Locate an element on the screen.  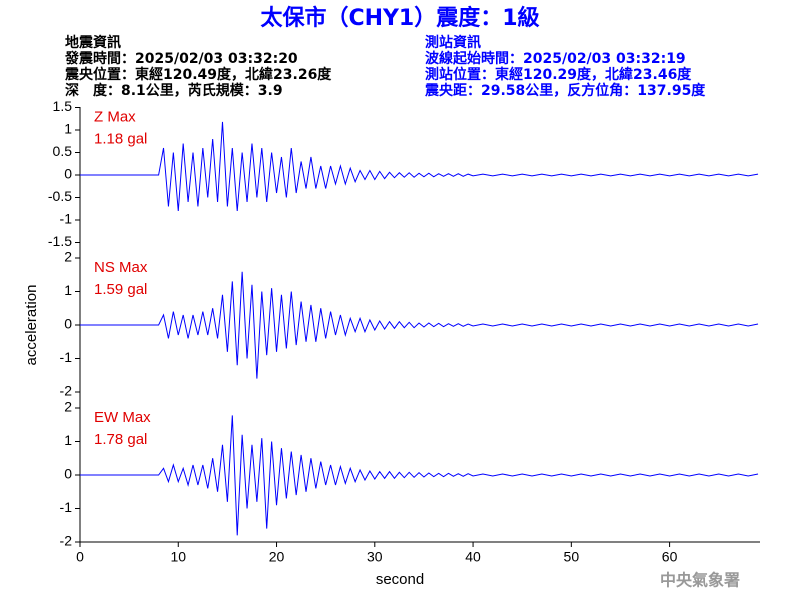
info-line: 波線起始時間：2025/02/03 03:32:19 is located at coordinates (555, 58).